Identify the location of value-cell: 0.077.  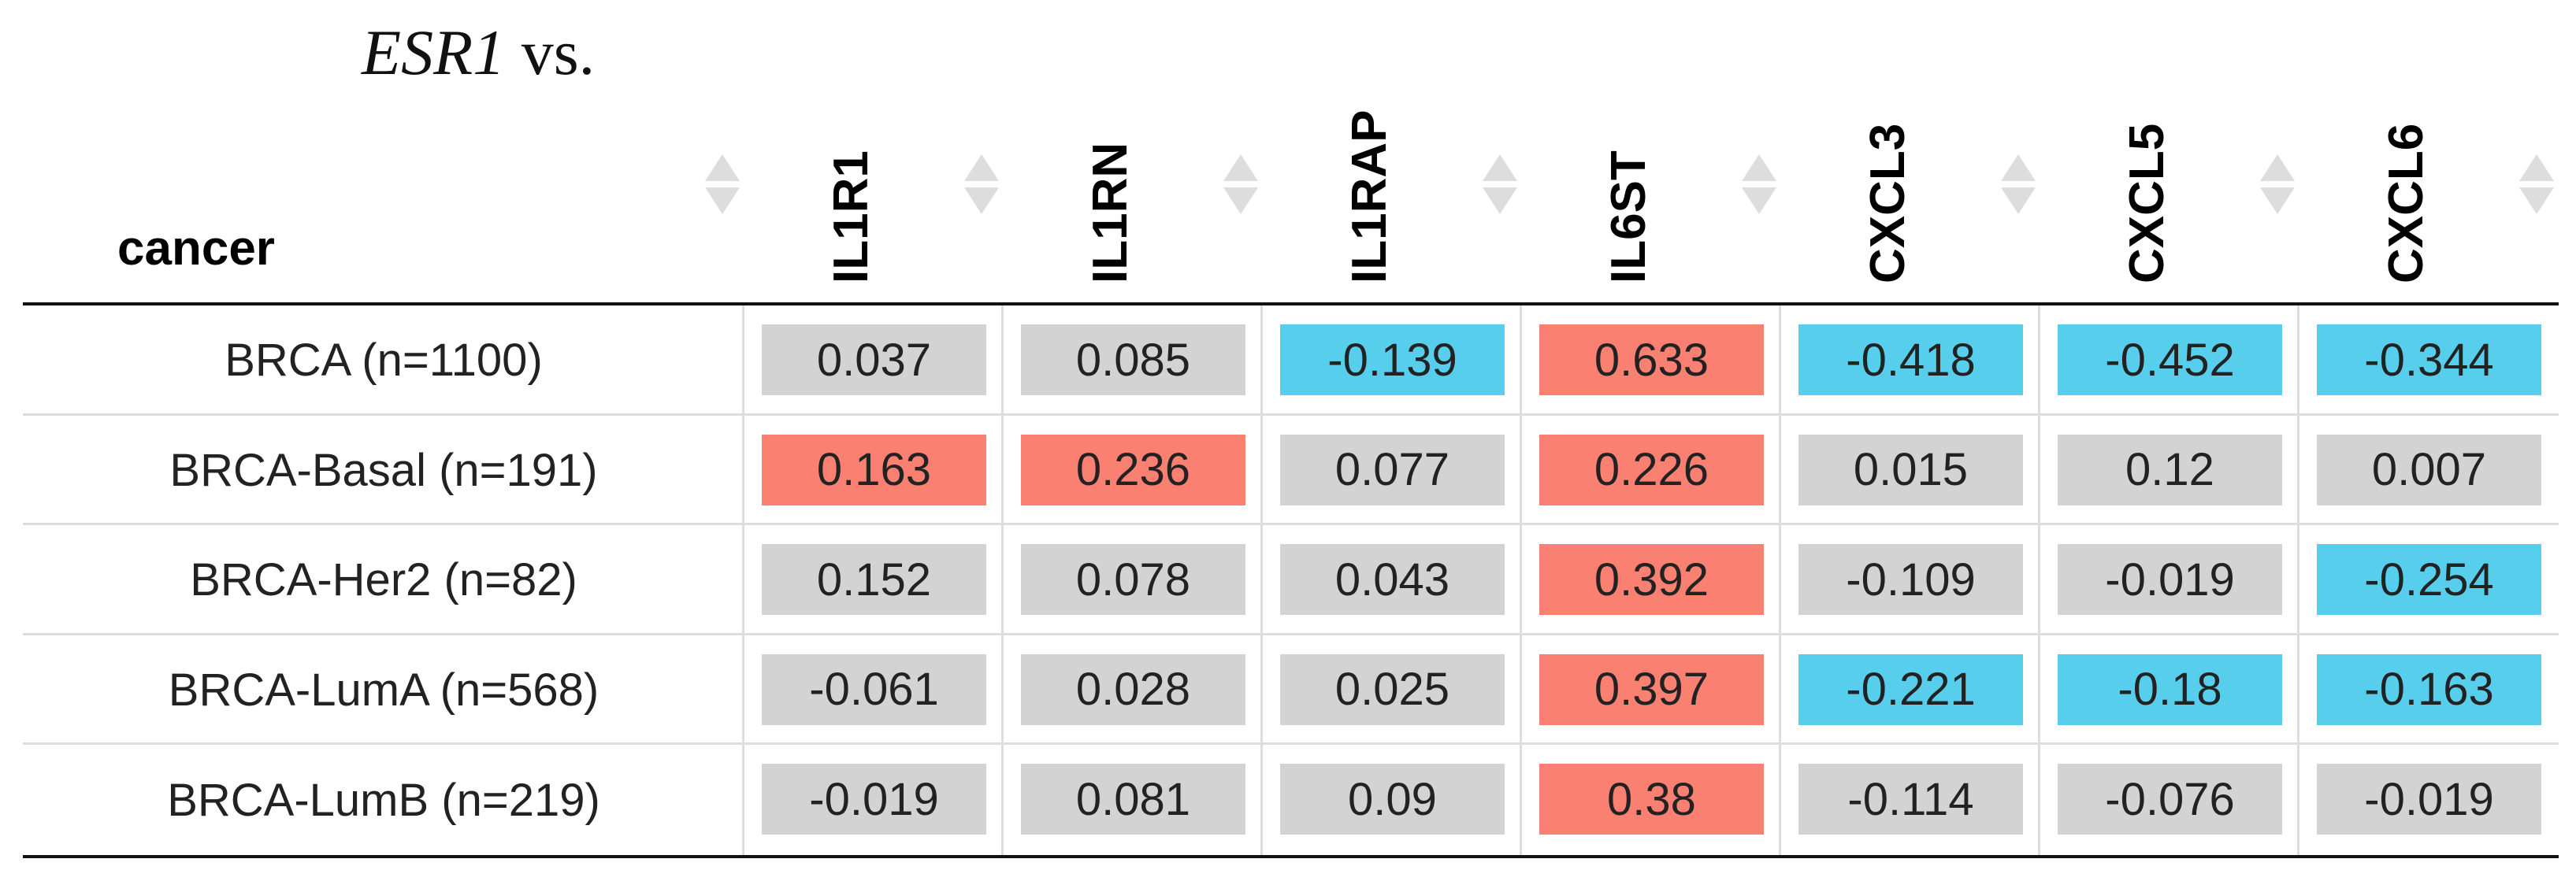
(1392, 469).